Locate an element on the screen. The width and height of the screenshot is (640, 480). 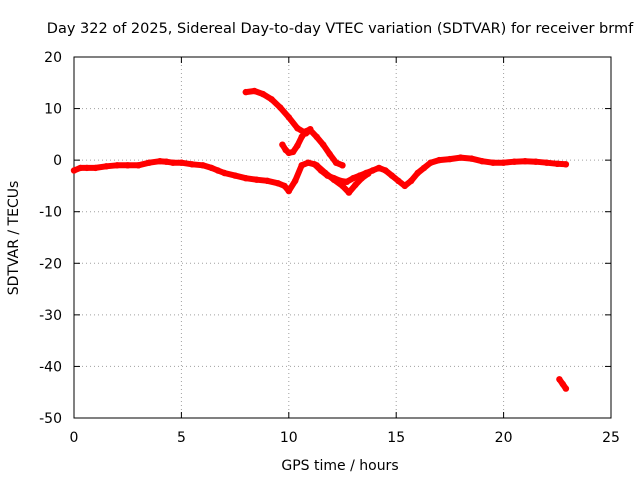
y-tick-label: -30 is located at coordinates (50, 316).